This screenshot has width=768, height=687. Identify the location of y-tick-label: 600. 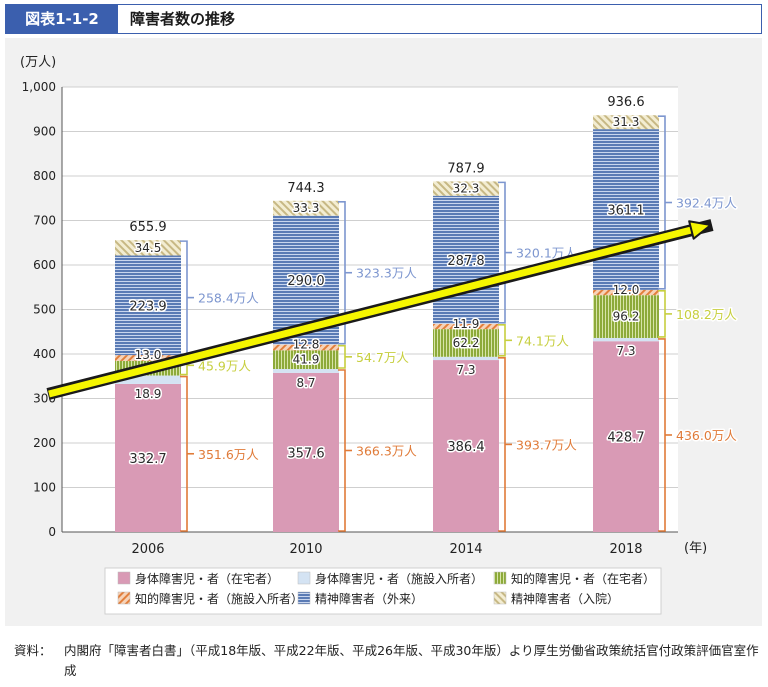
(44, 265).